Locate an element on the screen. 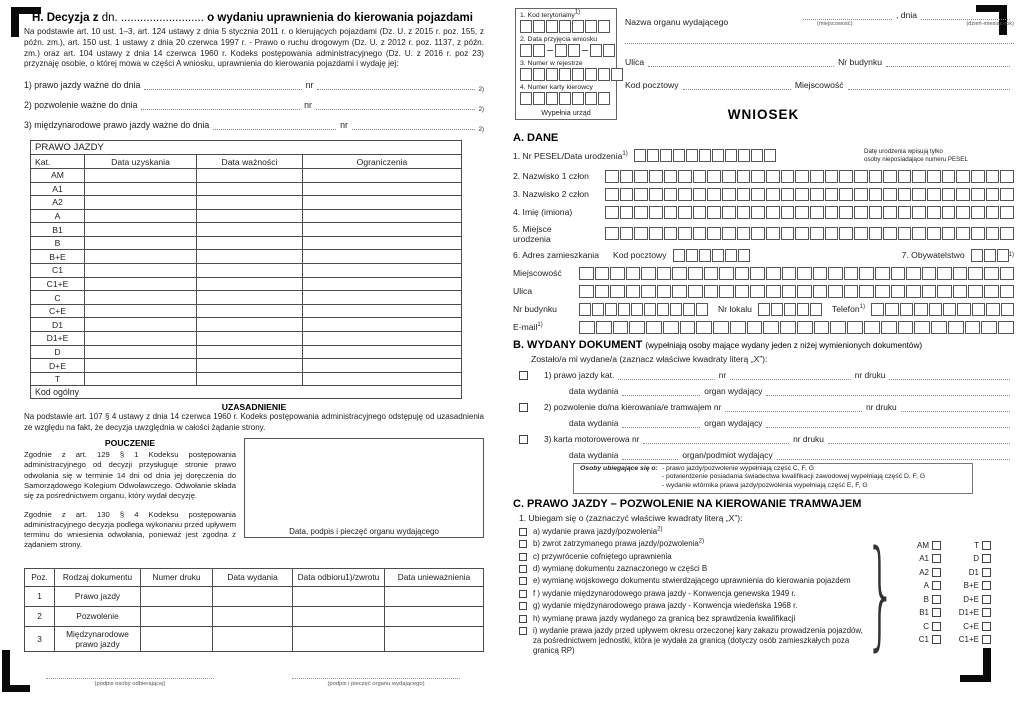  nr-lokalu-input is located at coordinates (789, 309).